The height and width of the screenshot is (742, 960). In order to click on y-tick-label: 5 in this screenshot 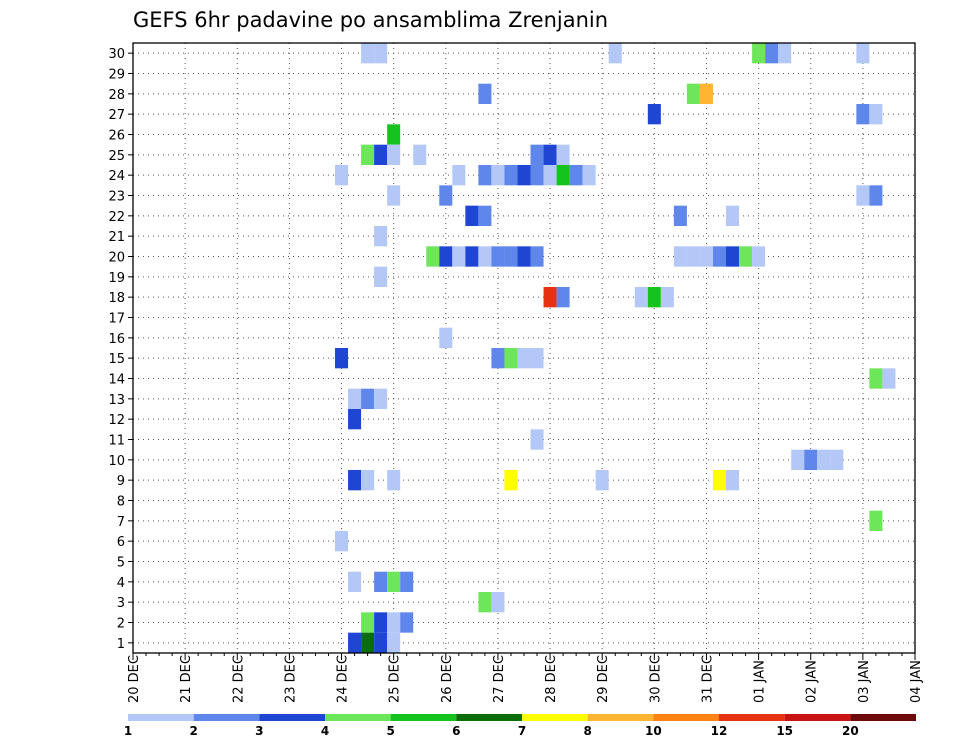, I will do `click(121, 563)`.